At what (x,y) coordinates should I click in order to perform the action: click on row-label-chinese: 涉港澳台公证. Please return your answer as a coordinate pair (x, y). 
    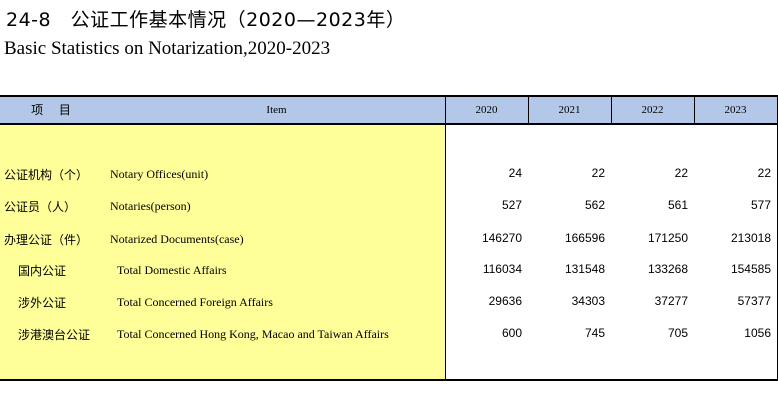
    Looking at the image, I should click on (54, 335).